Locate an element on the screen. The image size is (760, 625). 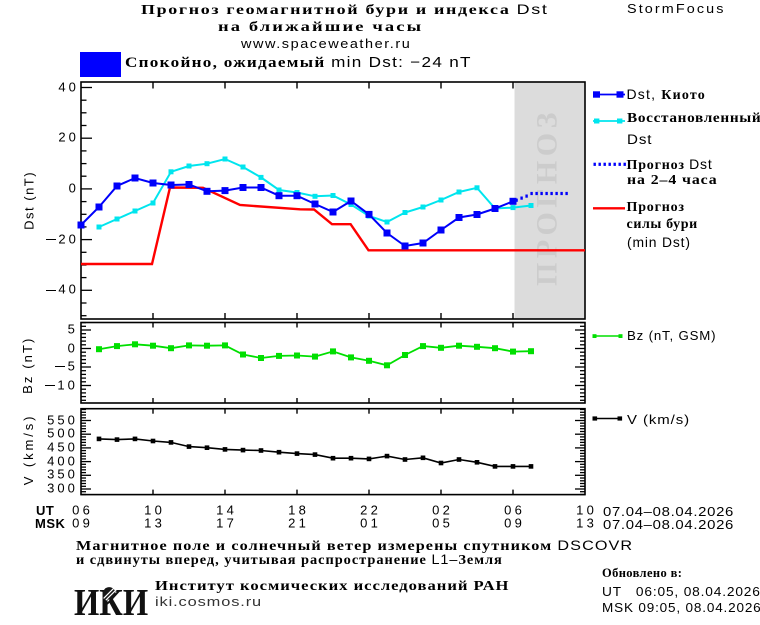
svg-text: ПРОГНОЗ is located at coordinates (547, 197).